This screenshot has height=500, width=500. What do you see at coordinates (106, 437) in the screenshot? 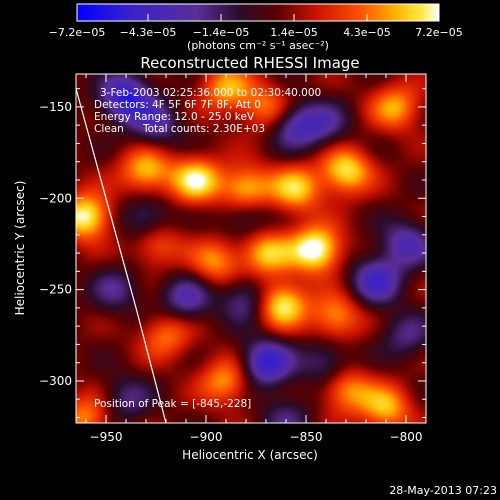
I see `x-tick-label: −950` at bounding box center [106, 437].